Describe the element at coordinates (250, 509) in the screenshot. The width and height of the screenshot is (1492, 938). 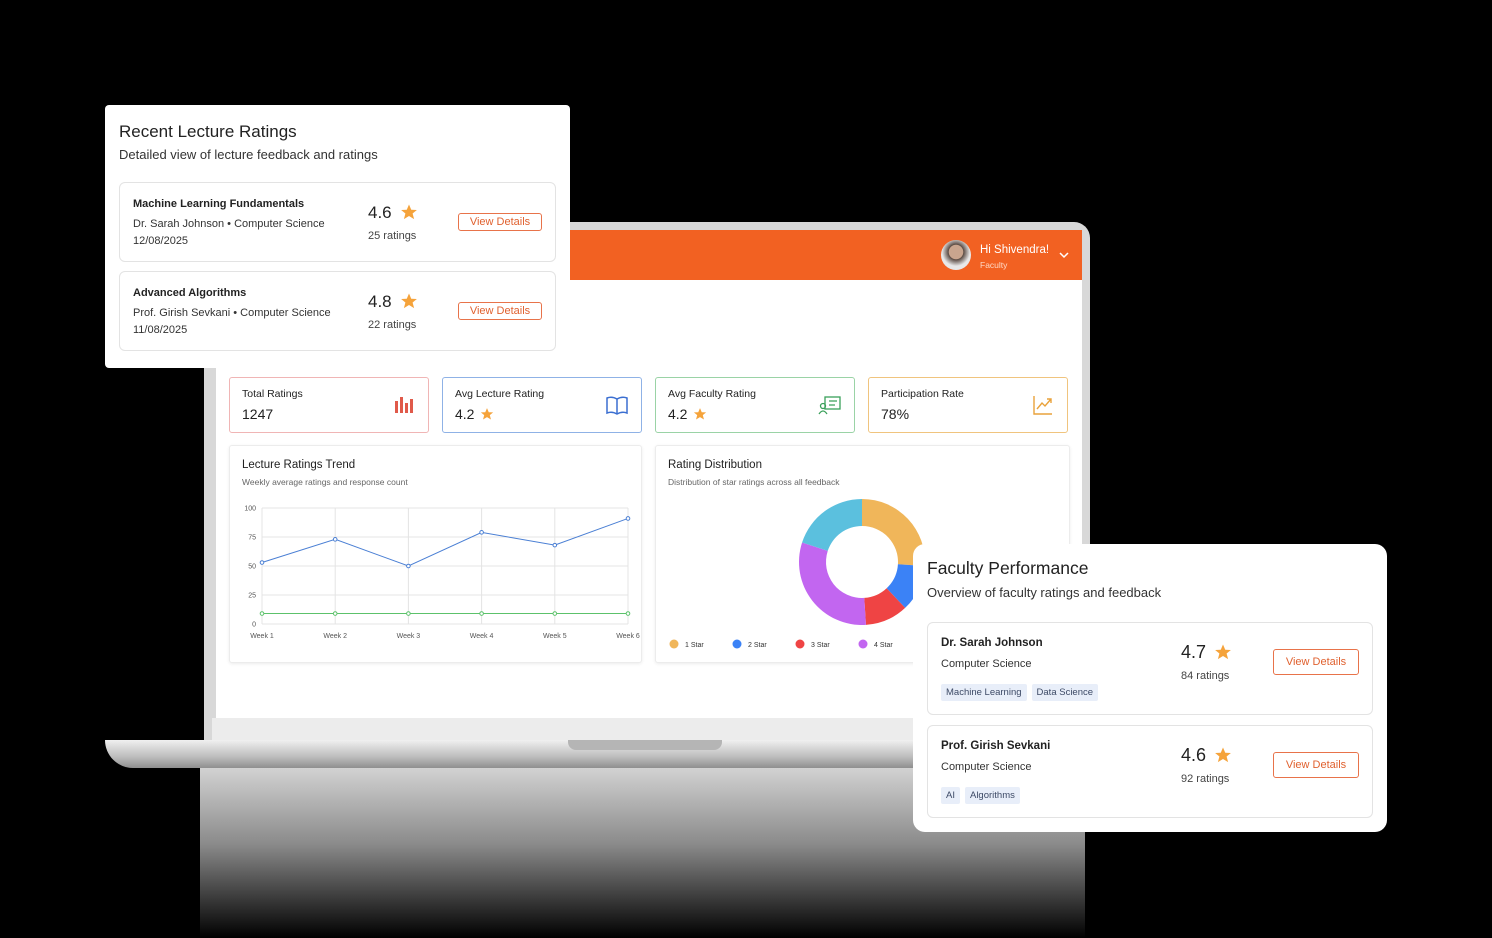
I see `y-tick-label: 100` at that location.